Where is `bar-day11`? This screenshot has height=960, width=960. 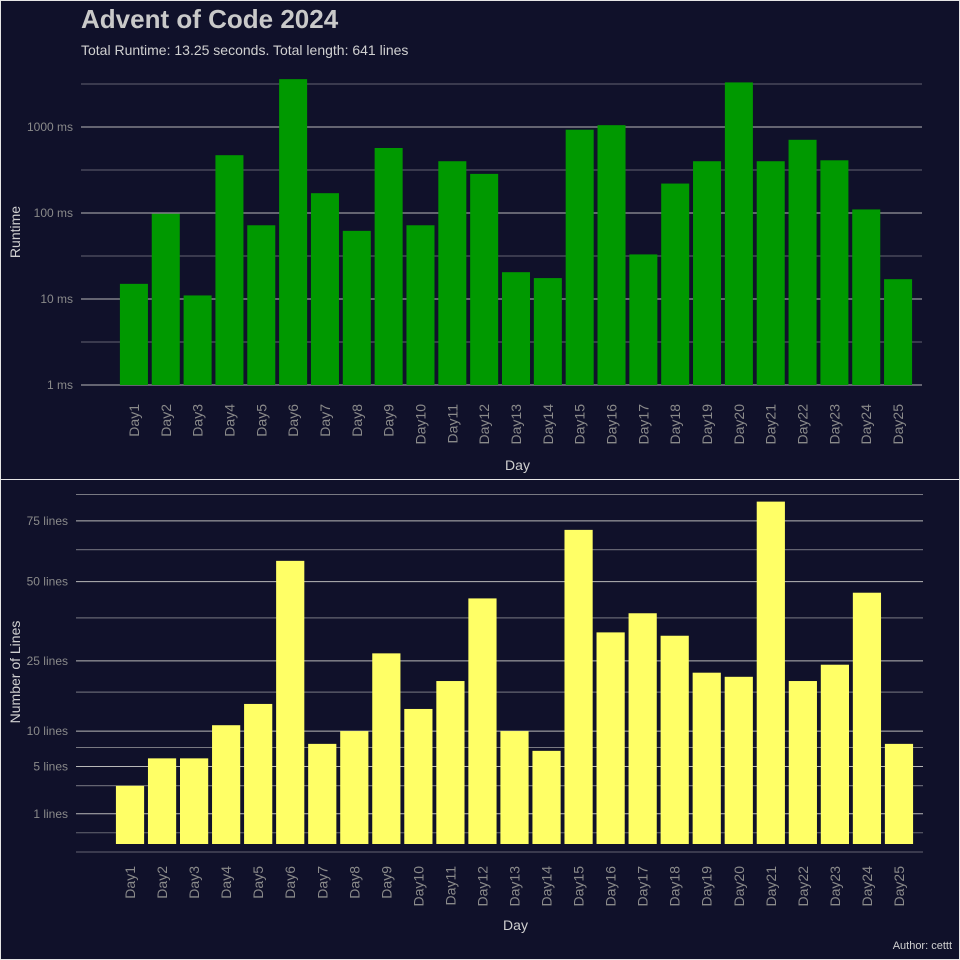 bar-day11 is located at coordinates (452, 273).